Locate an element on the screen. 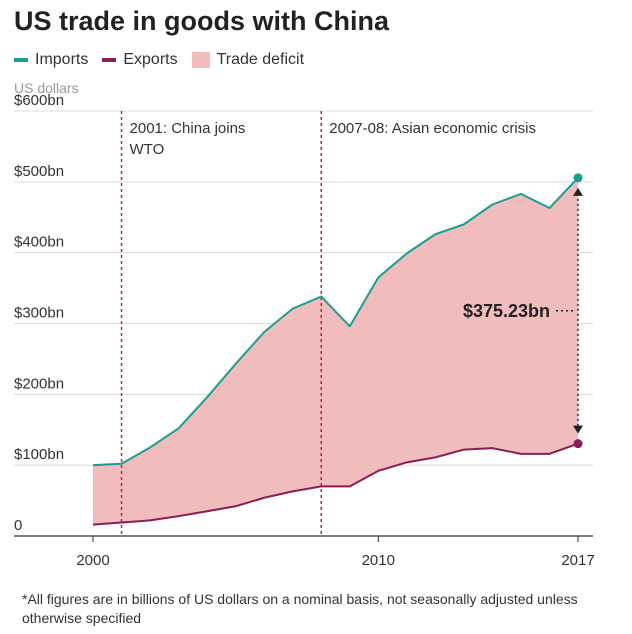 The image size is (632, 634). imports-end-point is located at coordinates (578, 178).